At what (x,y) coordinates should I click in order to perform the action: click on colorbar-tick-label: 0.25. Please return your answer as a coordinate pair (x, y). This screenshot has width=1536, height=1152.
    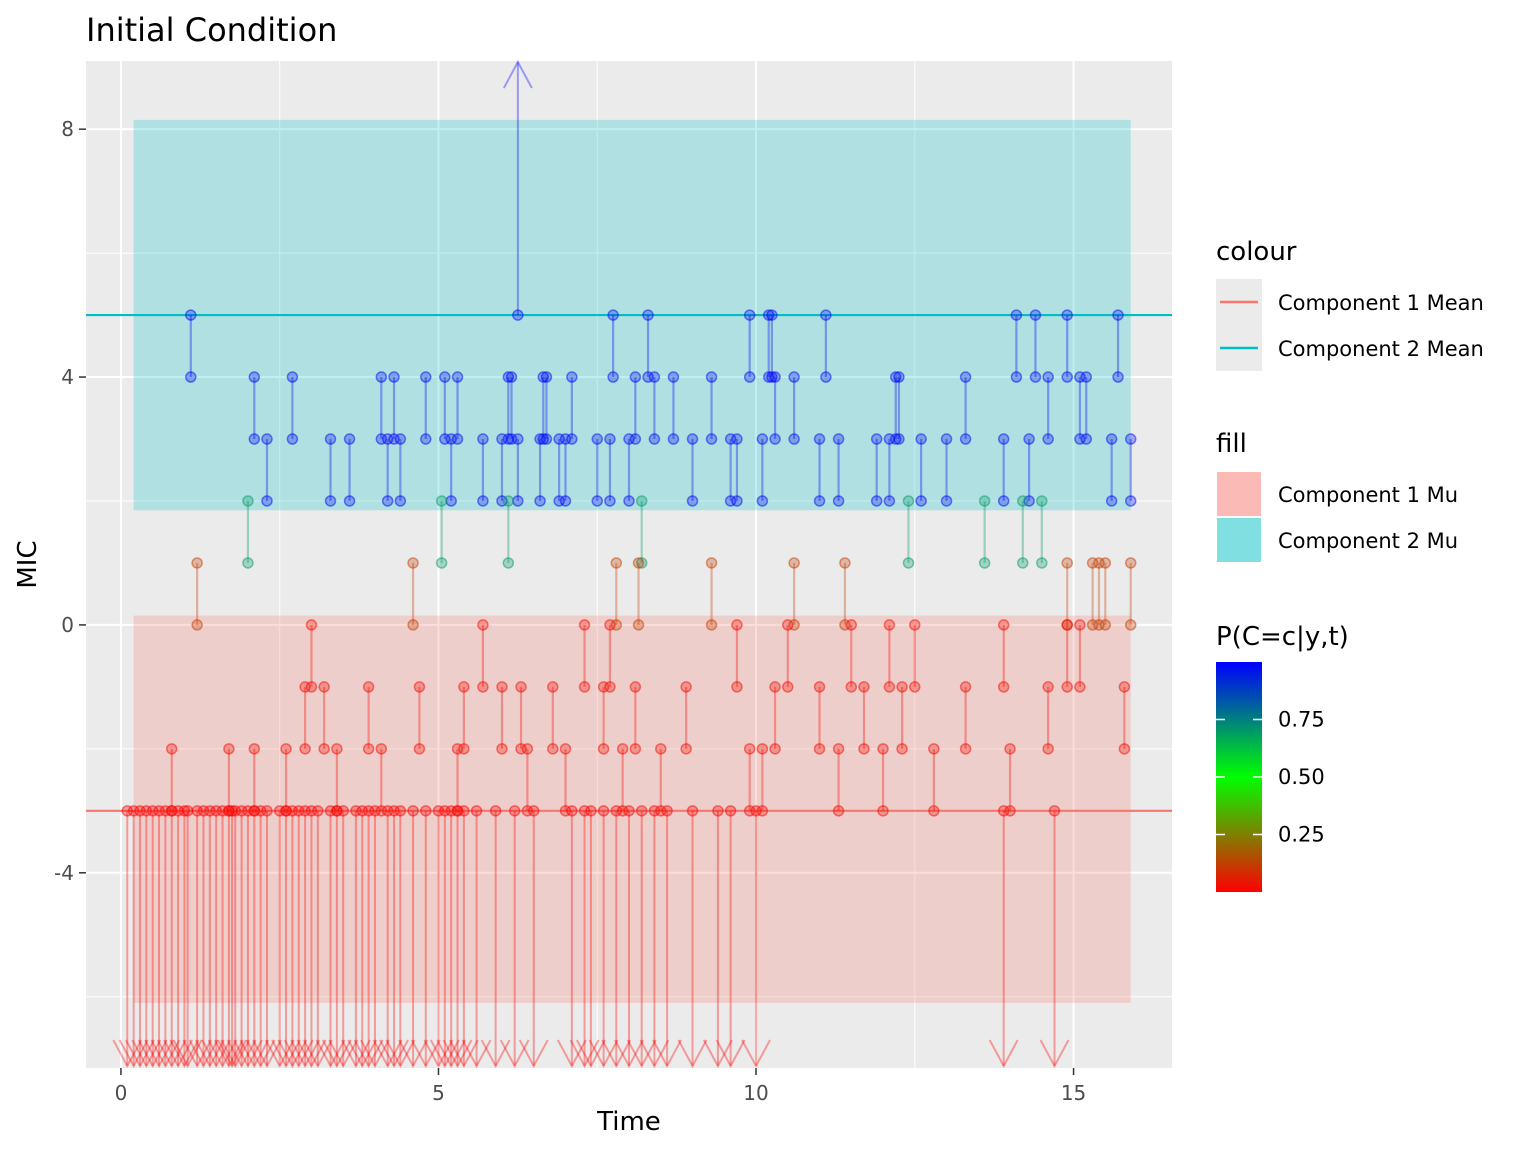
    Looking at the image, I should click on (1301, 835).